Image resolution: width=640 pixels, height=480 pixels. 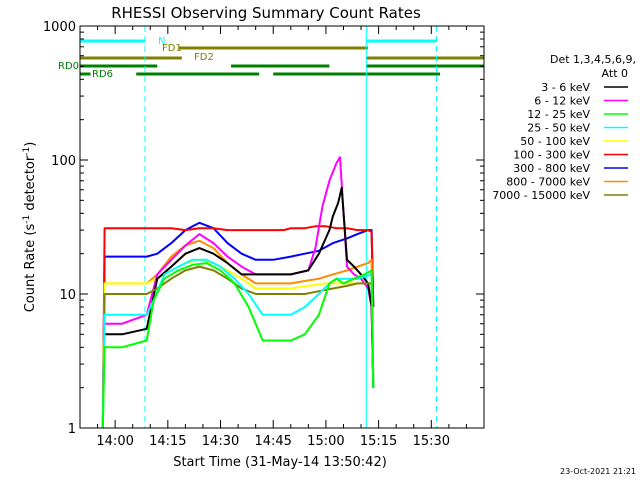 What do you see at coordinates (541, 195) in the screenshot?
I see `legend-label: 7000 - 15000 keV` at bounding box center [541, 195].